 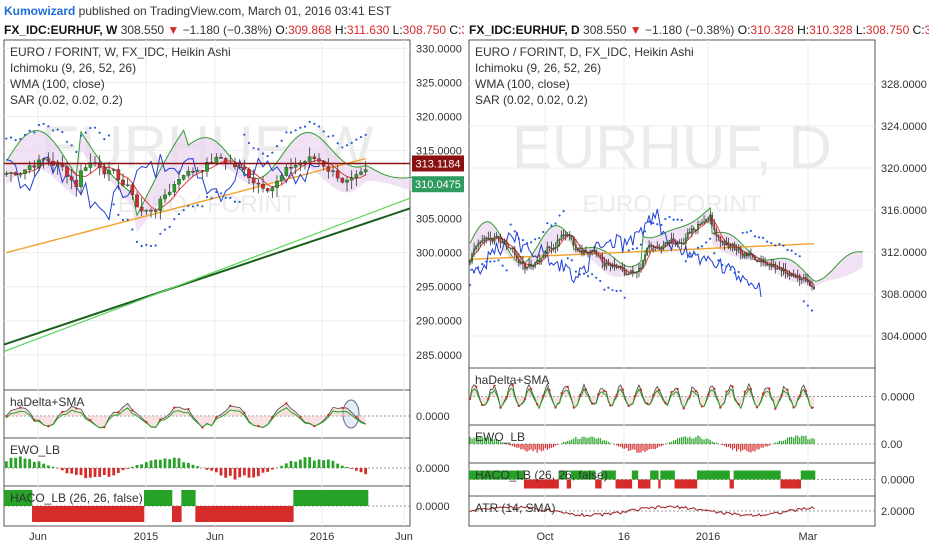 What do you see at coordinates (524, 30) in the screenshot?
I see `right-symbol: FX_IDC:EURHUF, D` at bounding box center [524, 30].